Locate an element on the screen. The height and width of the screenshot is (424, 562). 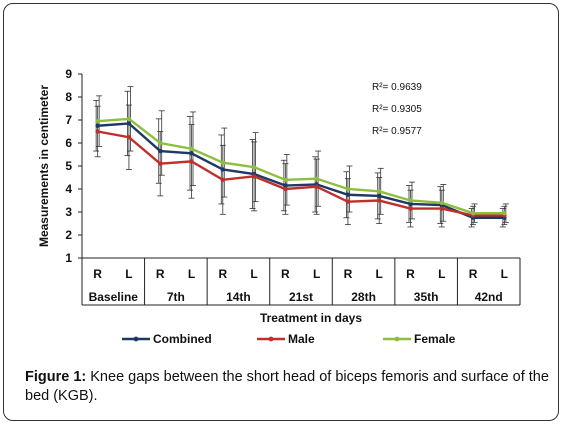
x-group-label: Baseline is located at coordinates (114, 297).